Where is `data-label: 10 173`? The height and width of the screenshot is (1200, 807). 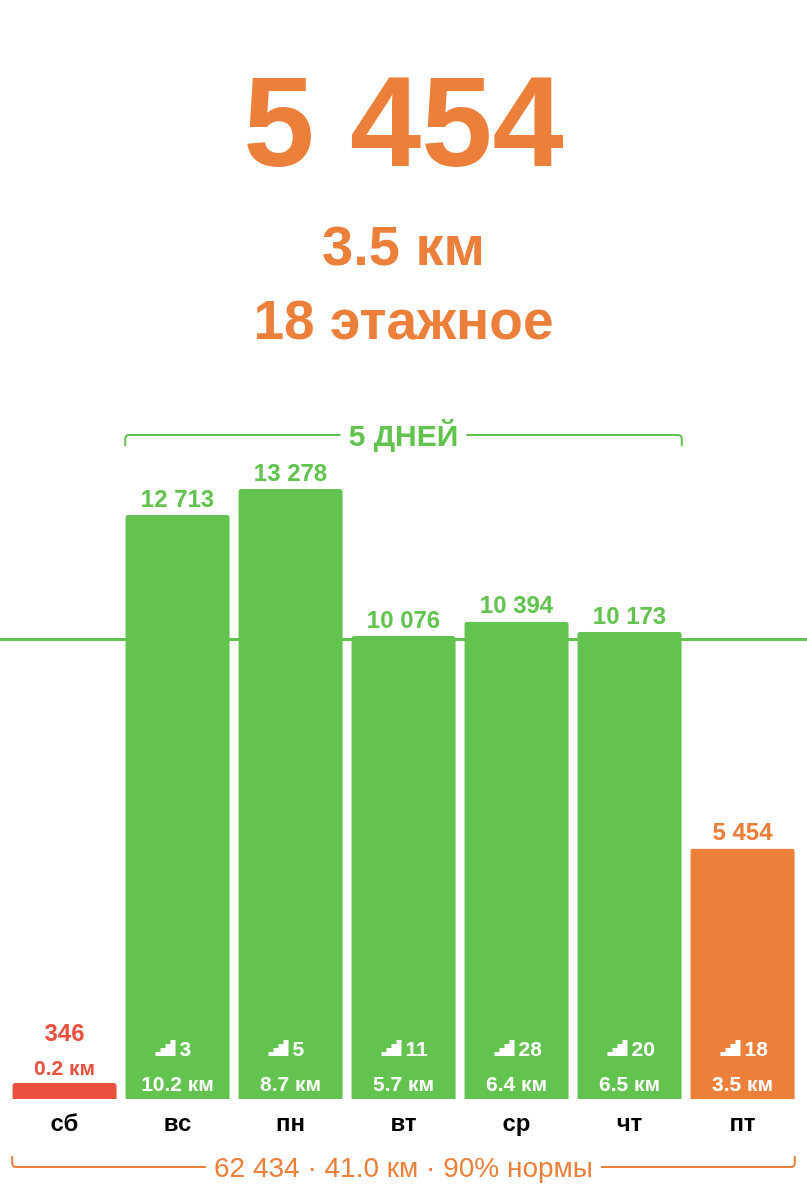 data-label: 10 173 is located at coordinates (629, 615).